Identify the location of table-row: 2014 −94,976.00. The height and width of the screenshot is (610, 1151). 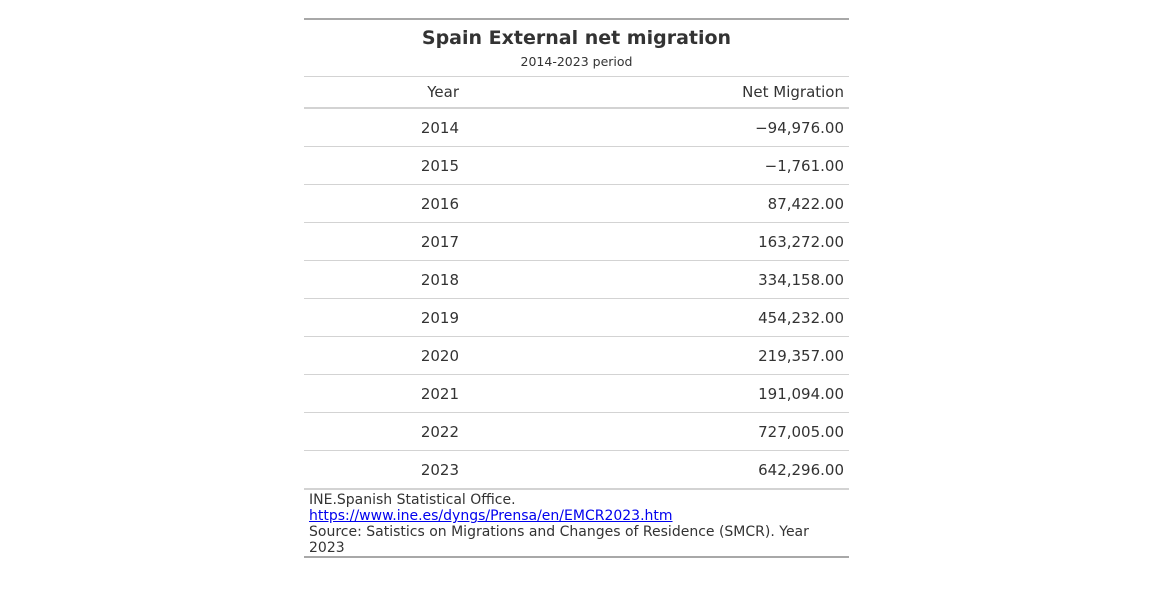
(576, 127).